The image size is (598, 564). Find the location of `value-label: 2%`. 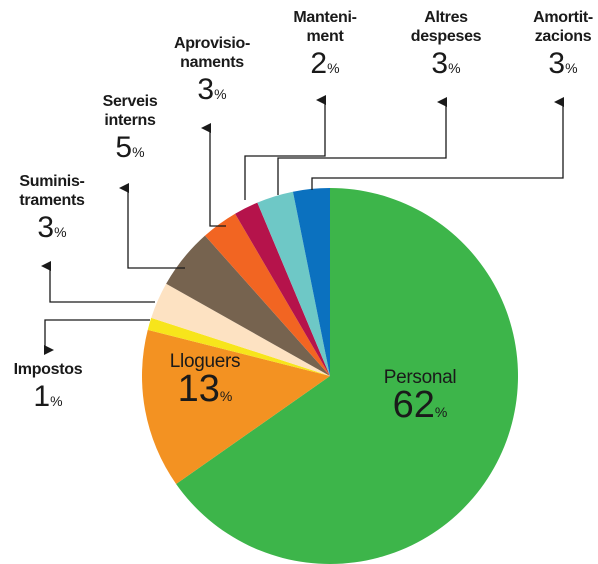

value-label: 2% is located at coordinates (324, 66).